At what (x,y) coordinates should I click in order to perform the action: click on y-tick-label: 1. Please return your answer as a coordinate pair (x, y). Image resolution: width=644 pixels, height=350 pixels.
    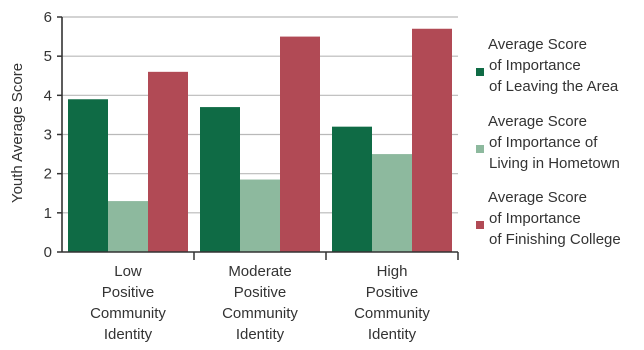
    Looking at the image, I should click on (48, 213).